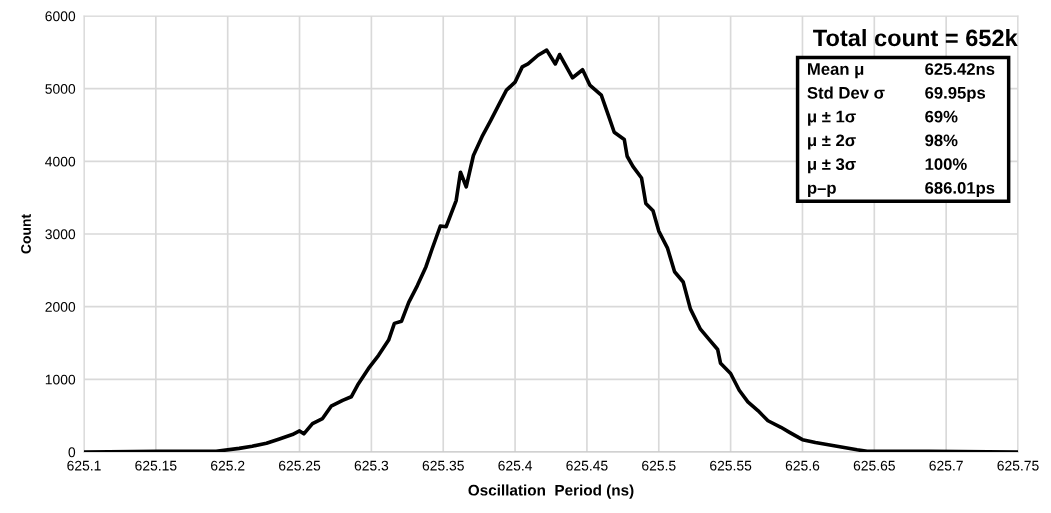 The width and height of the screenshot is (1051, 513). Describe the element at coordinates (955, 94) in the screenshot. I see `annotation: 69.95ps` at that location.